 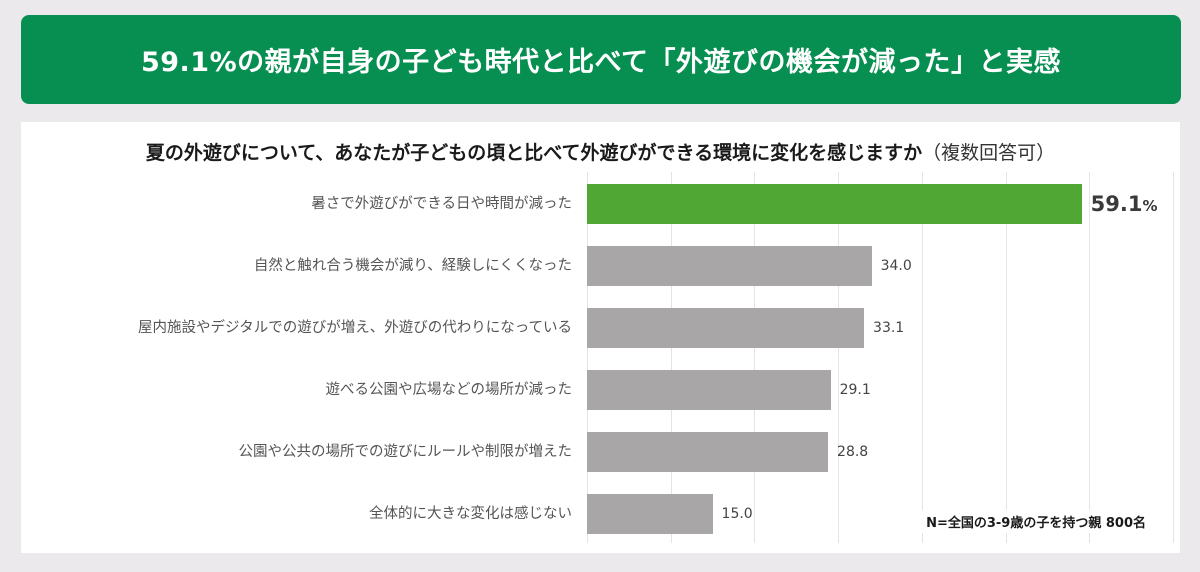 What do you see at coordinates (470, 514) in the screenshot?
I see `category-label: 全体的に大きな変化は感じない` at bounding box center [470, 514].